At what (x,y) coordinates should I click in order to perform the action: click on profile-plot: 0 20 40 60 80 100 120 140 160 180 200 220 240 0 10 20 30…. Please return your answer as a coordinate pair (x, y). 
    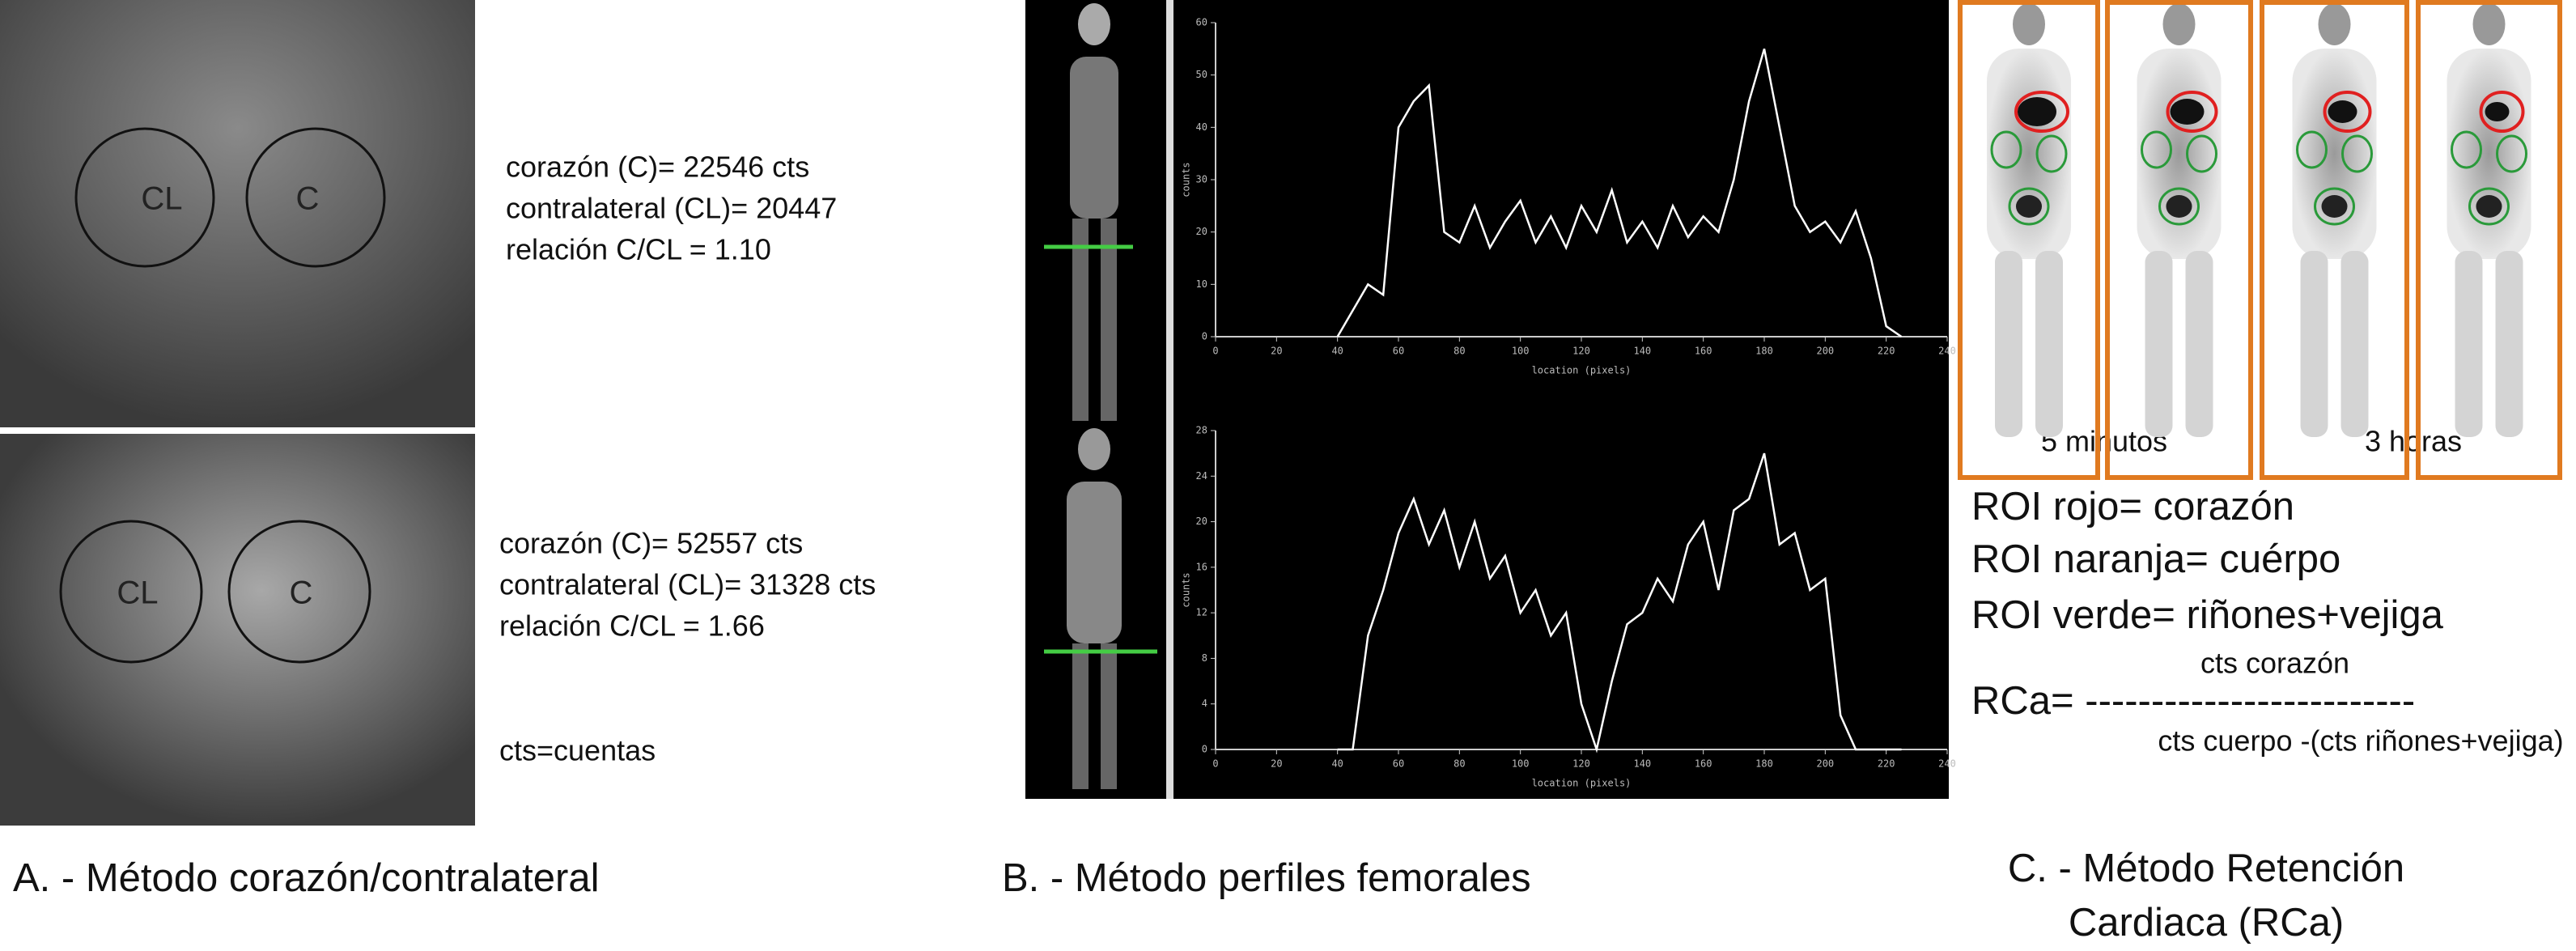
    Looking at the image, I should click on (1568, 196).